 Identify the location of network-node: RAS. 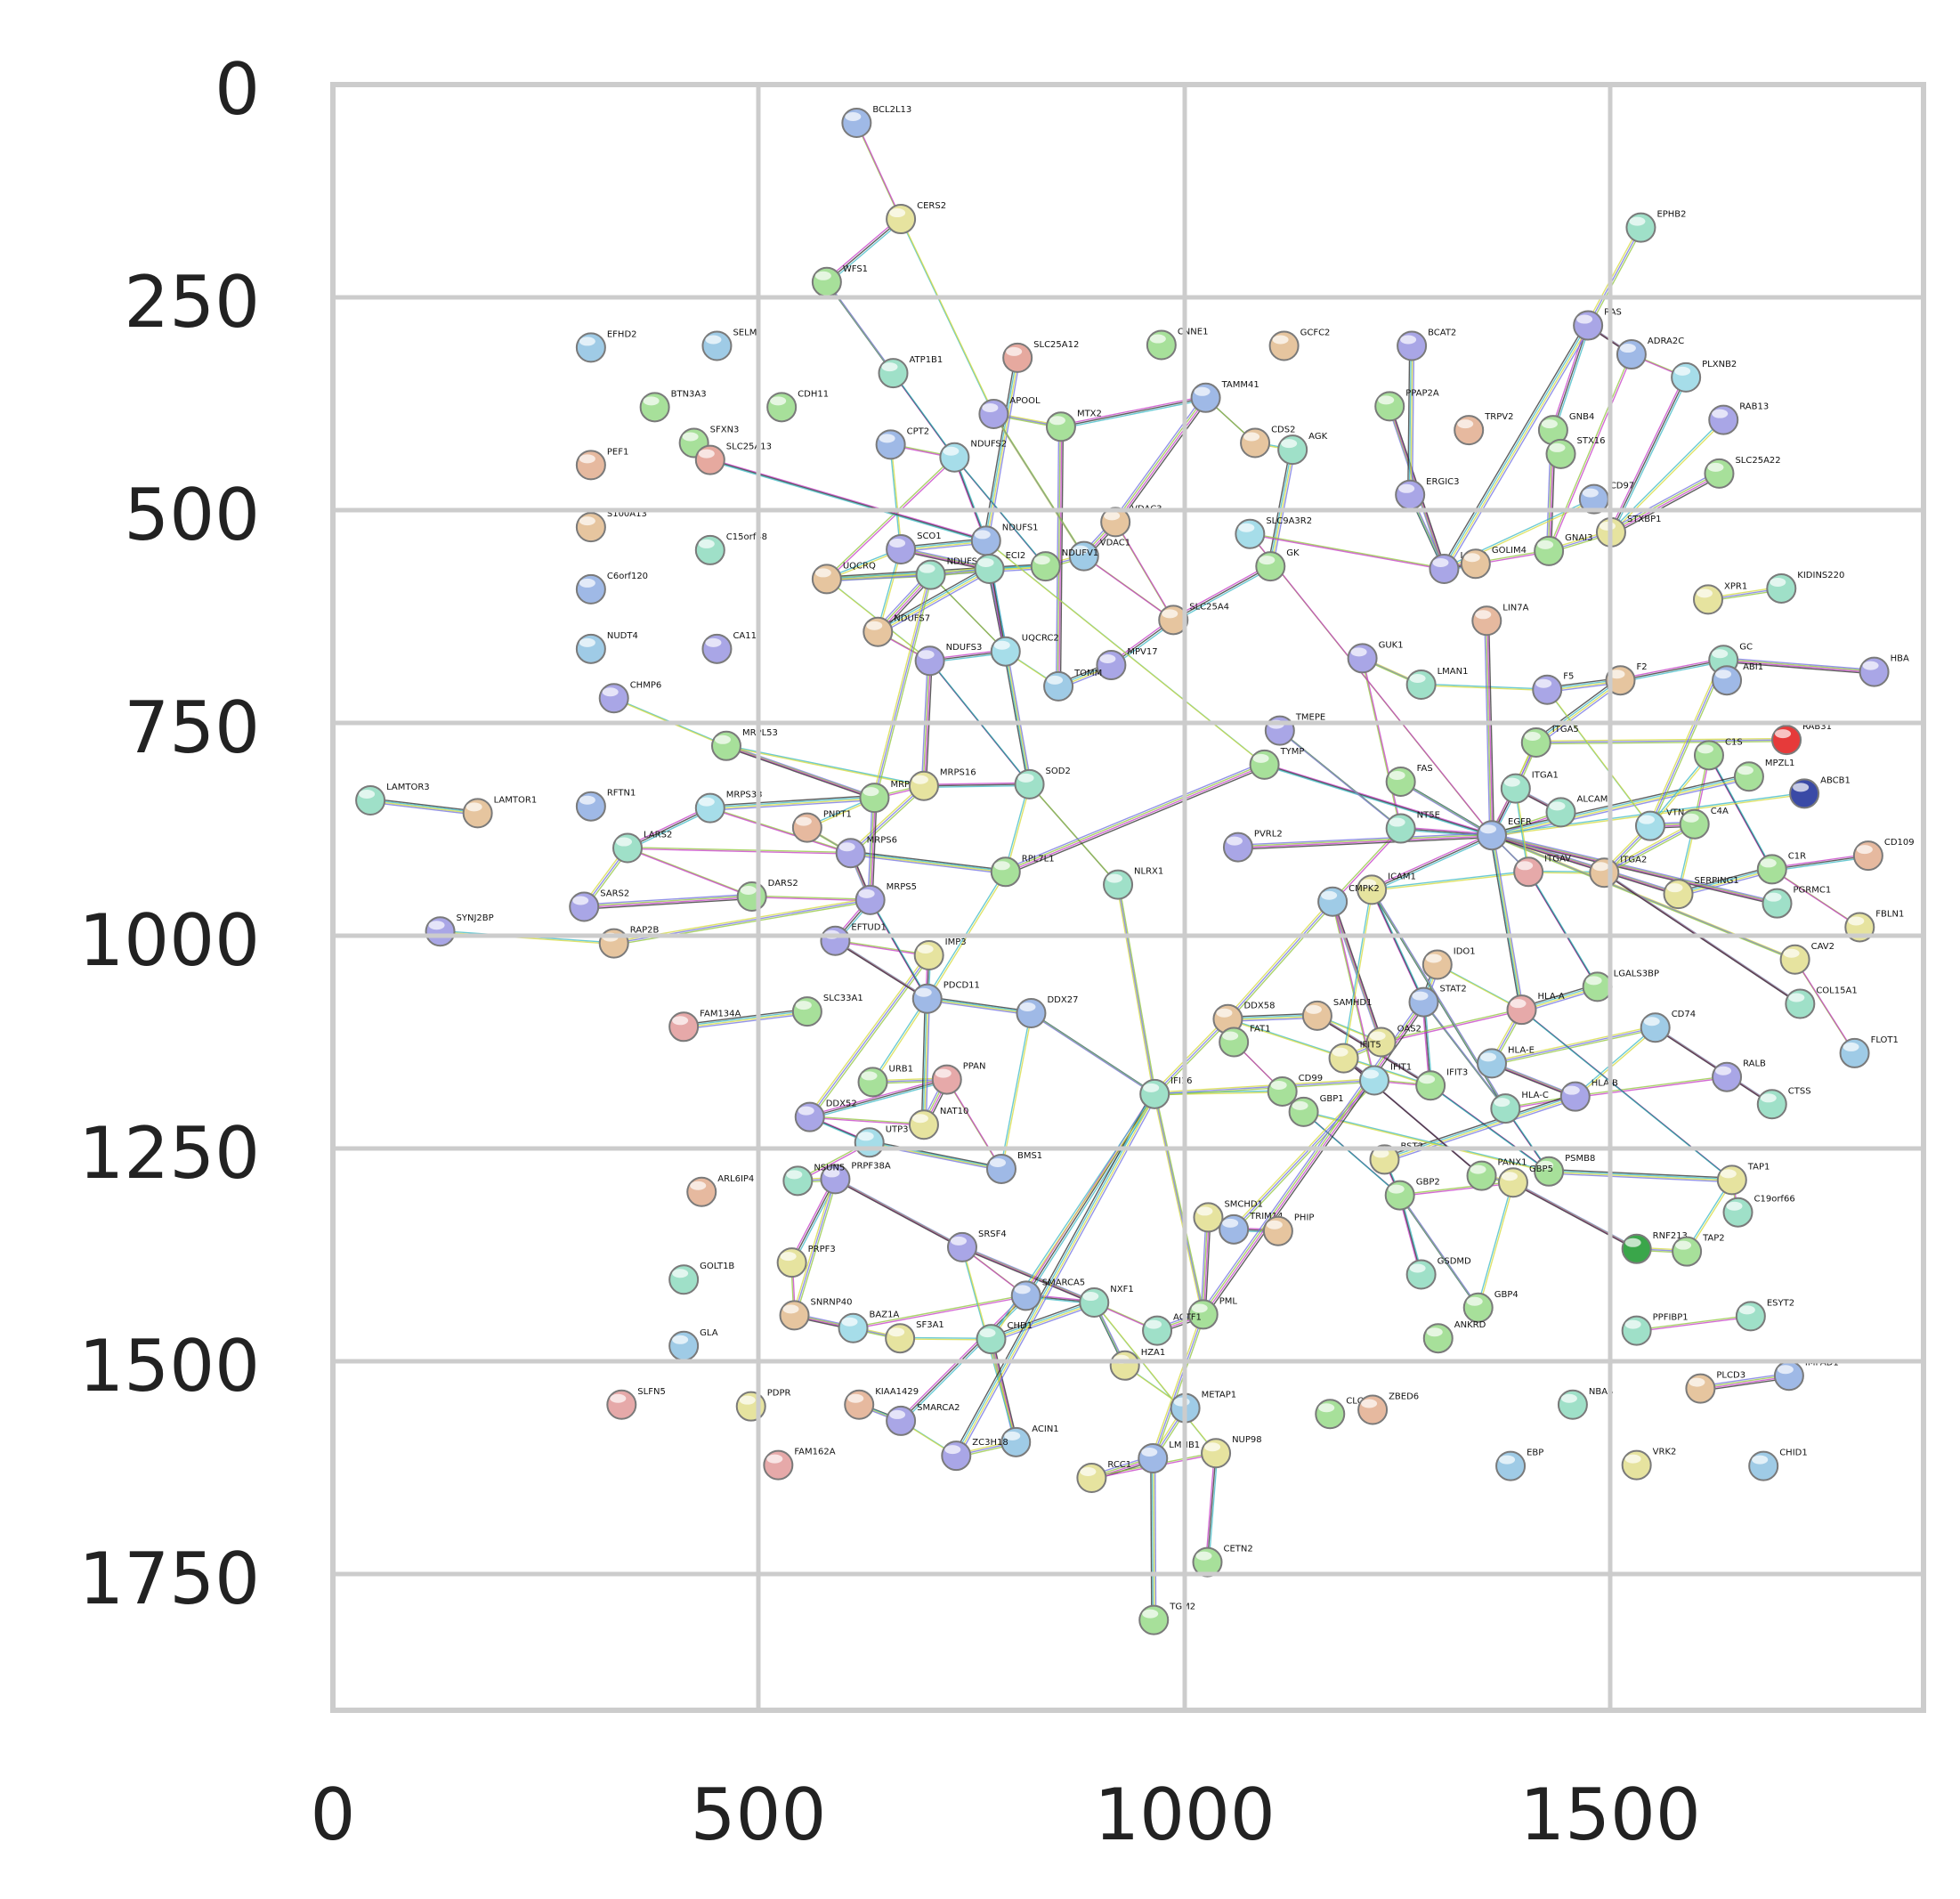
(1598, 324).